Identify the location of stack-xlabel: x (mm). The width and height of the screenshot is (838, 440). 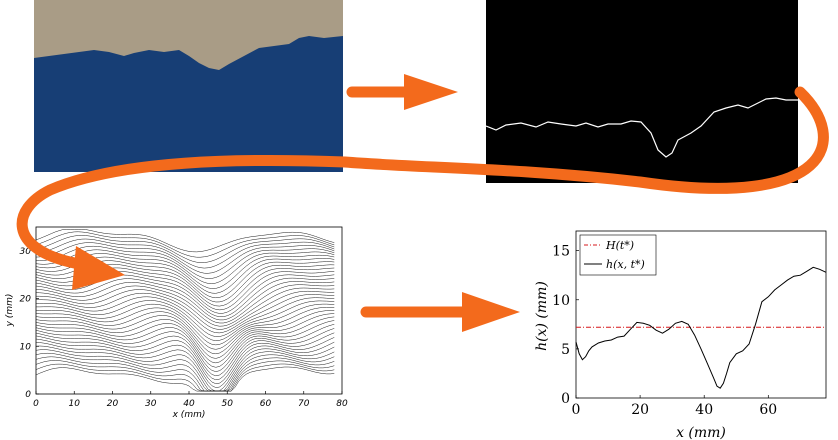
(189, 415).